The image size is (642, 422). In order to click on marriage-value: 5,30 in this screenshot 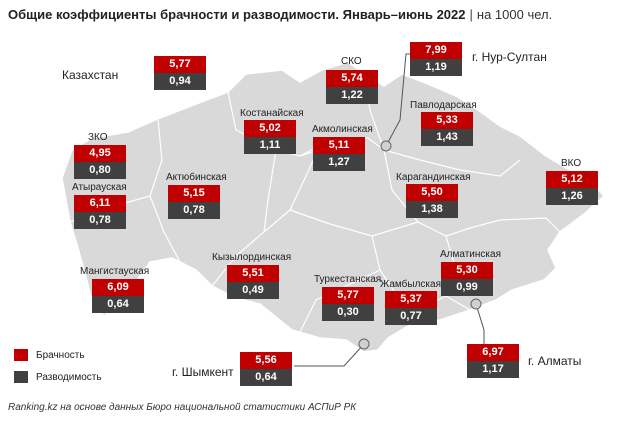, I will do `click(467, 270)`.